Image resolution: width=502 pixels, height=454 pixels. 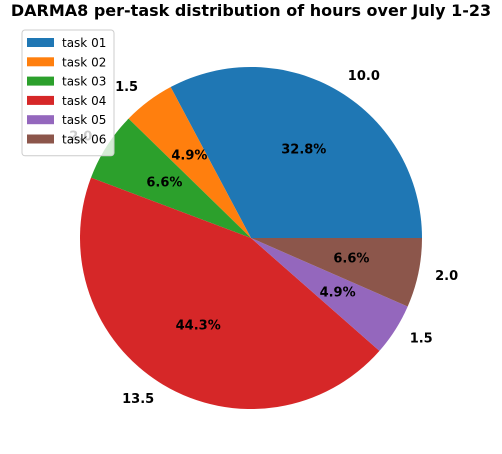 What do you see at coordinates (198, 326) in the screenshot?
I see `percent-label: 44.3%` at bounding box center [198, 326].